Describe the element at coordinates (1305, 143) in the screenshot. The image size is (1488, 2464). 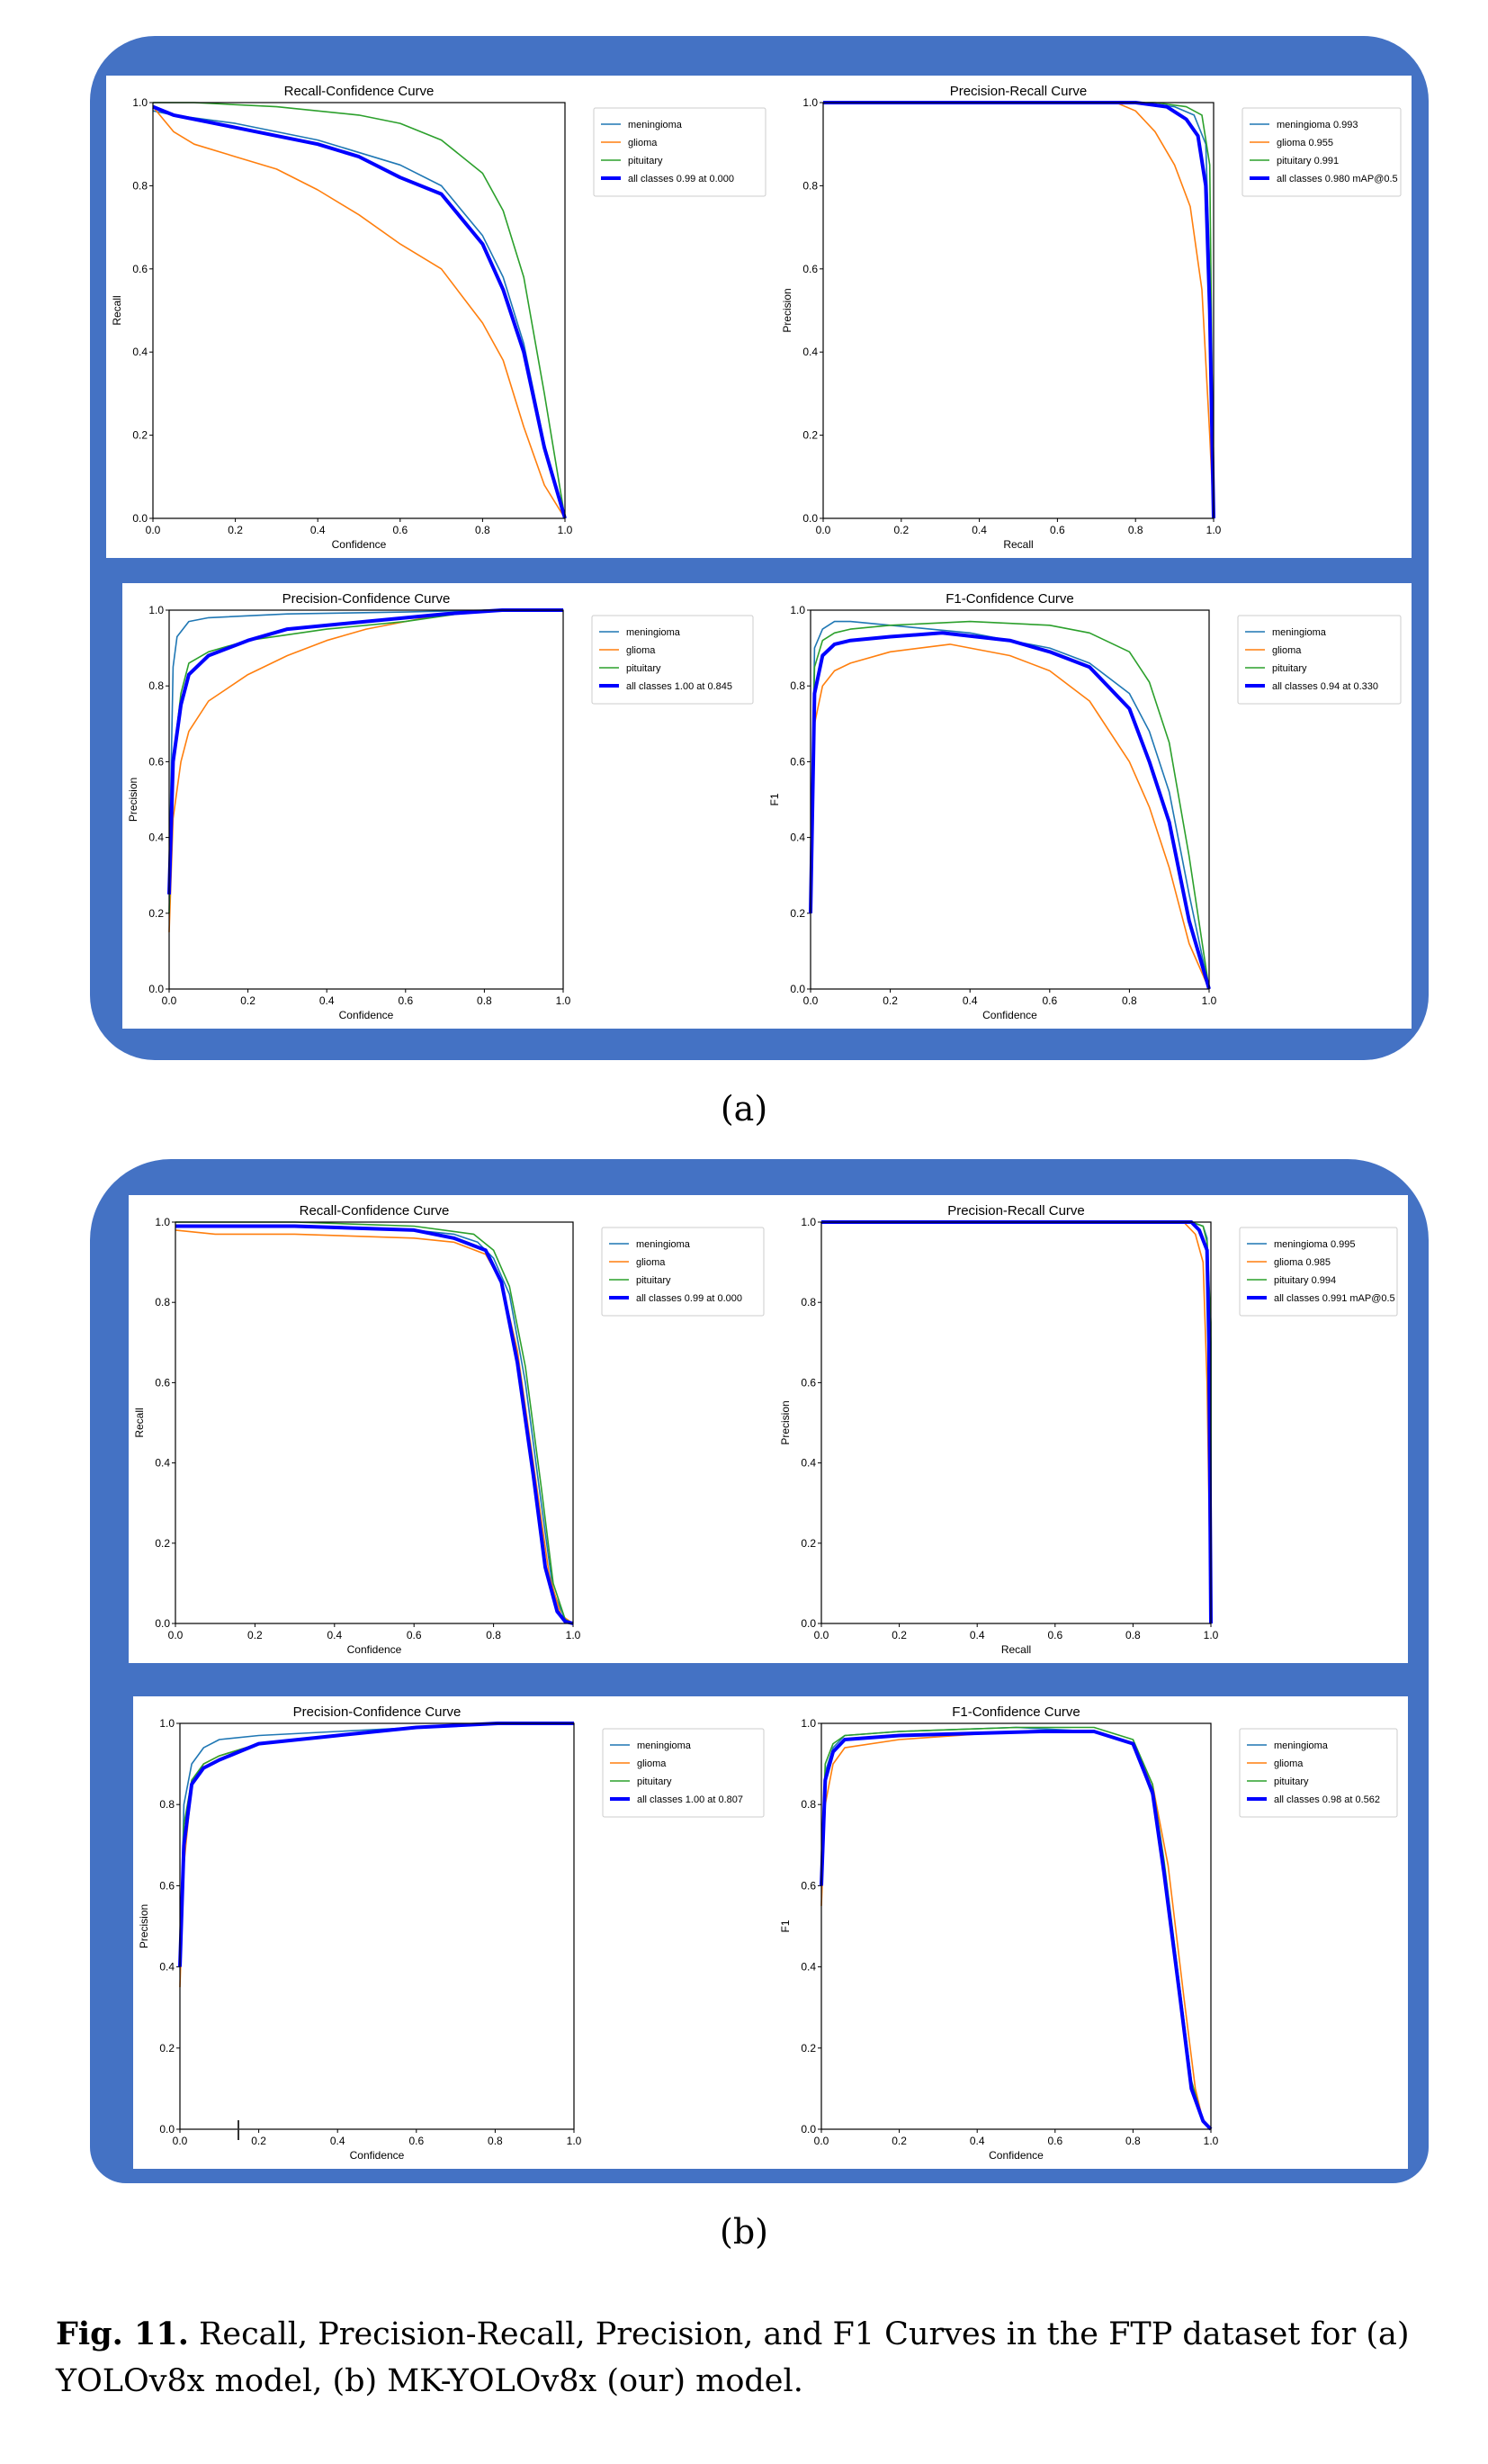
I see `legend-entry: glioma 0.955` at that location.